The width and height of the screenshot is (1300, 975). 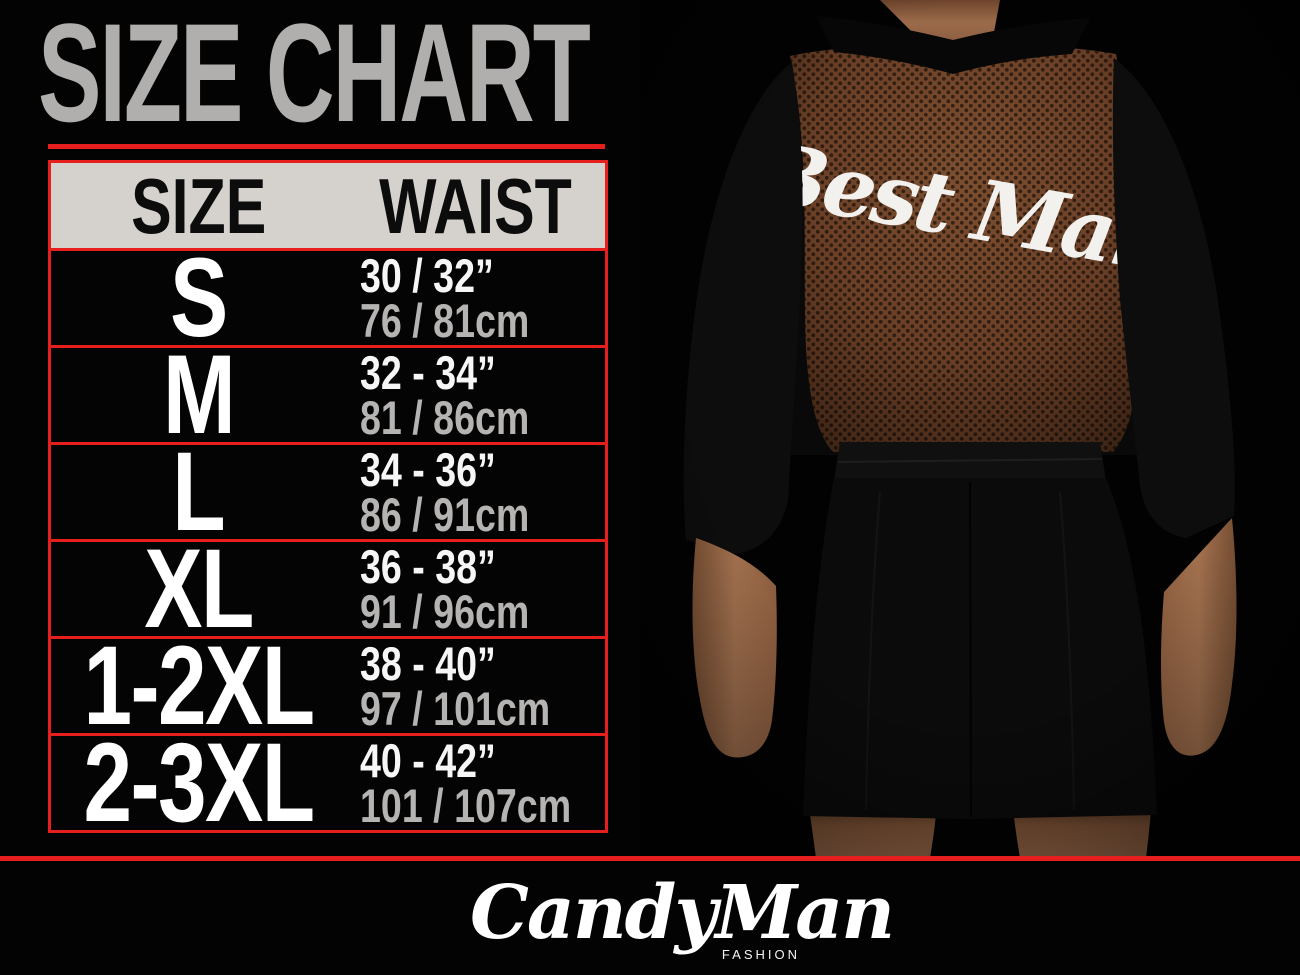 I want to click on size-cell: M, so click(x=199, y=394).